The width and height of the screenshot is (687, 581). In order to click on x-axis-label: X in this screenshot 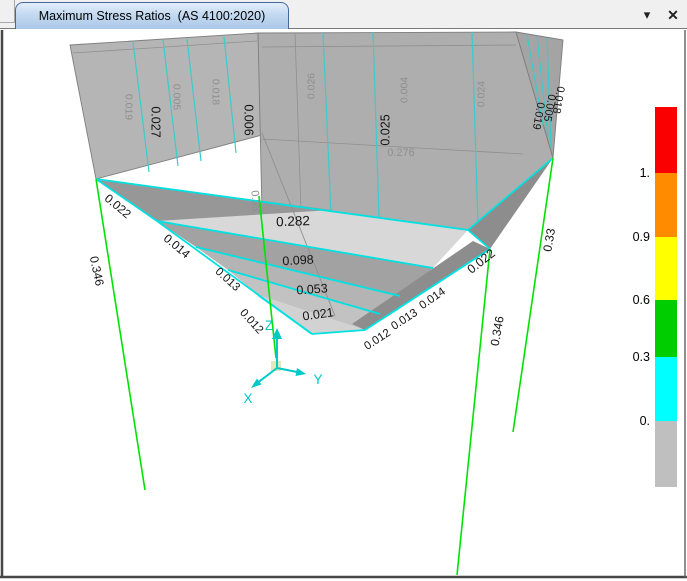, I will do `click(247, 398)`.